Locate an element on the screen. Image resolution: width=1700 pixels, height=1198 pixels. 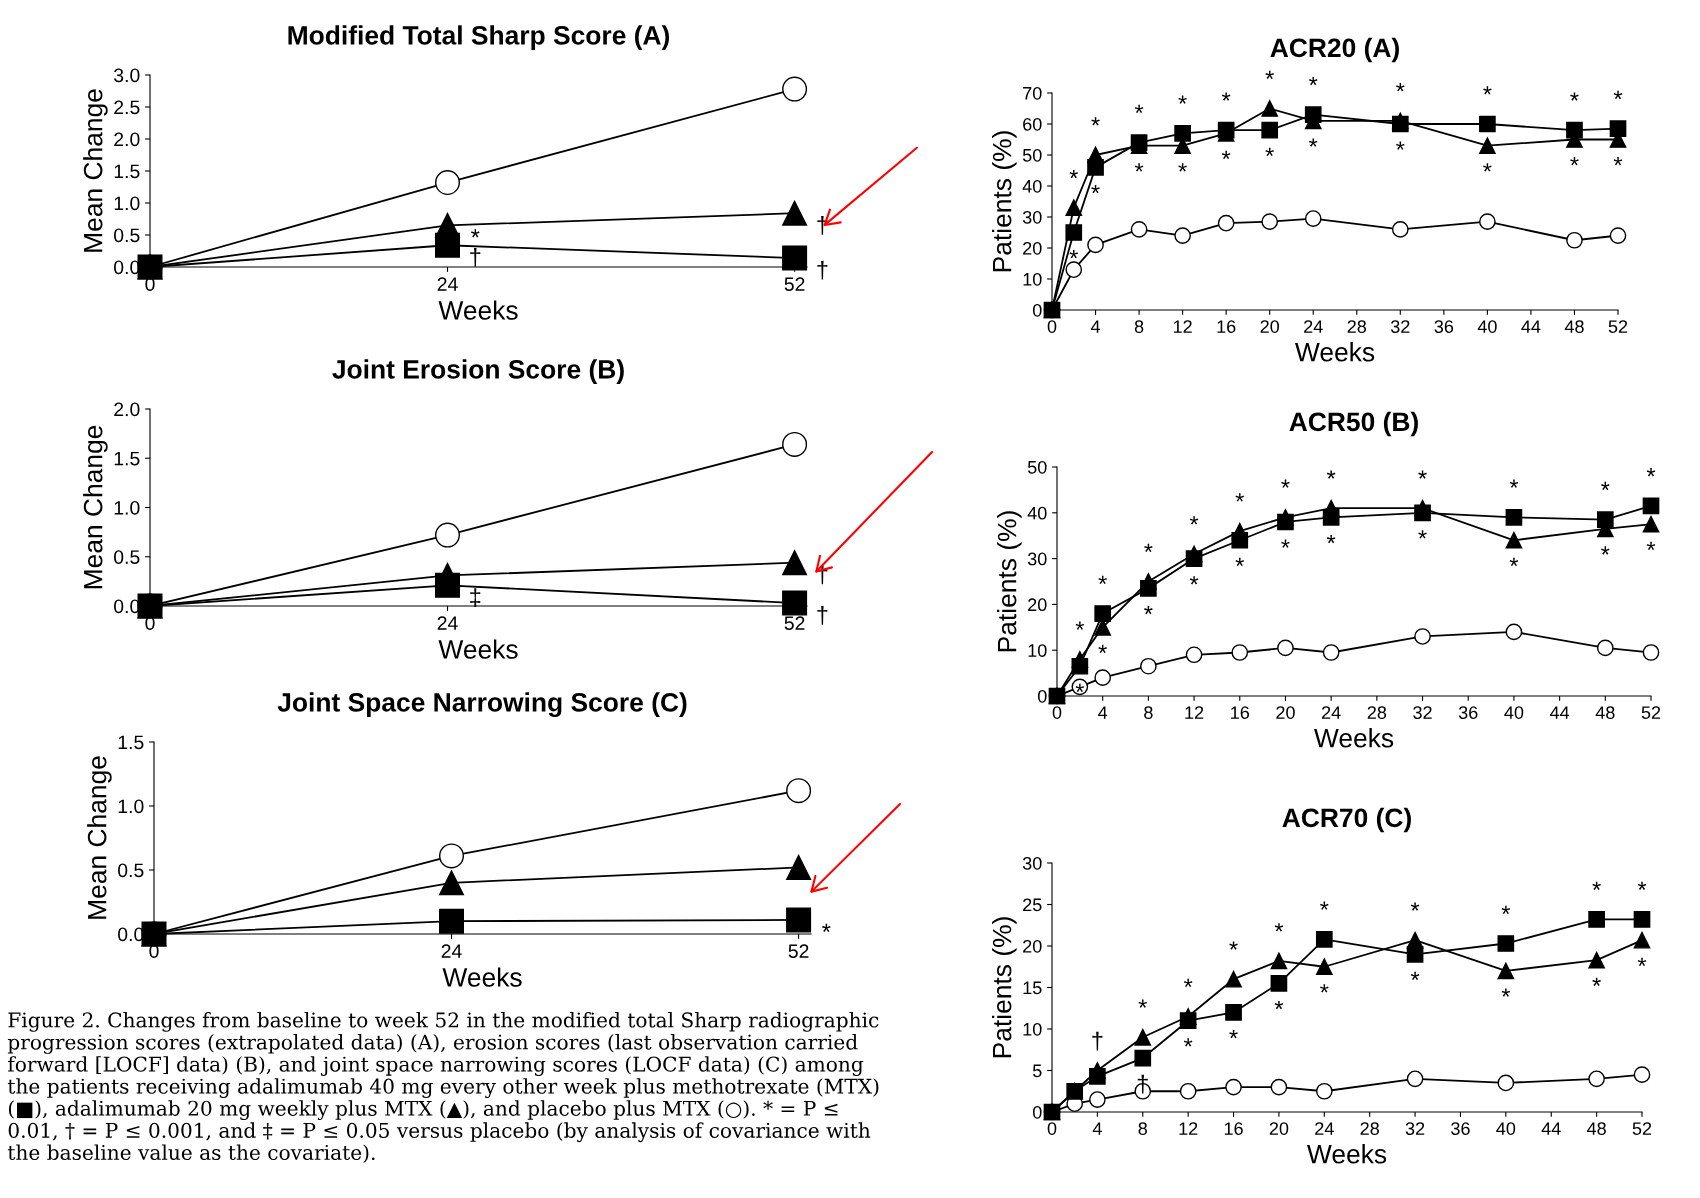
y-tick-label: 20 is located at coordinates (1032, 248).